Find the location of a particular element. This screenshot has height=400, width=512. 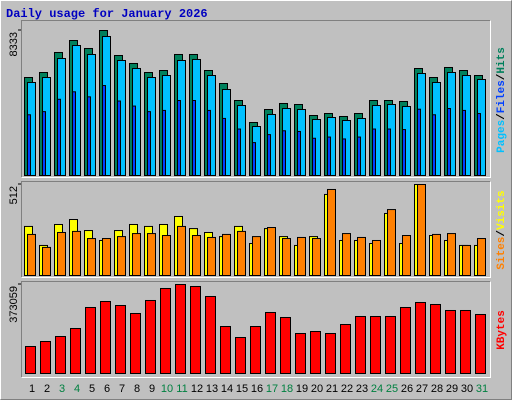

legend-entry: KBytes is located at coordinates (502, 330).